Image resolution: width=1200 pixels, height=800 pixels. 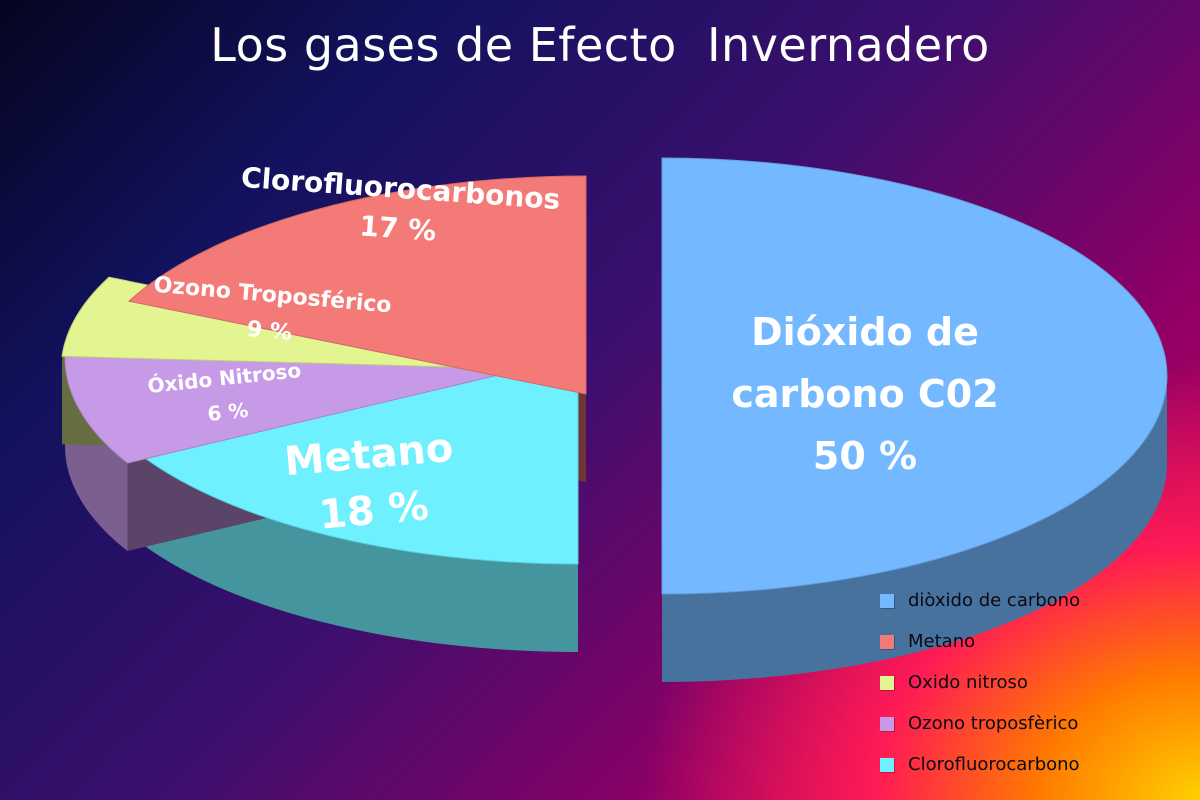 I want to click on legend-item-oxido: Oxido nitroso, so click(x=980, y=682).